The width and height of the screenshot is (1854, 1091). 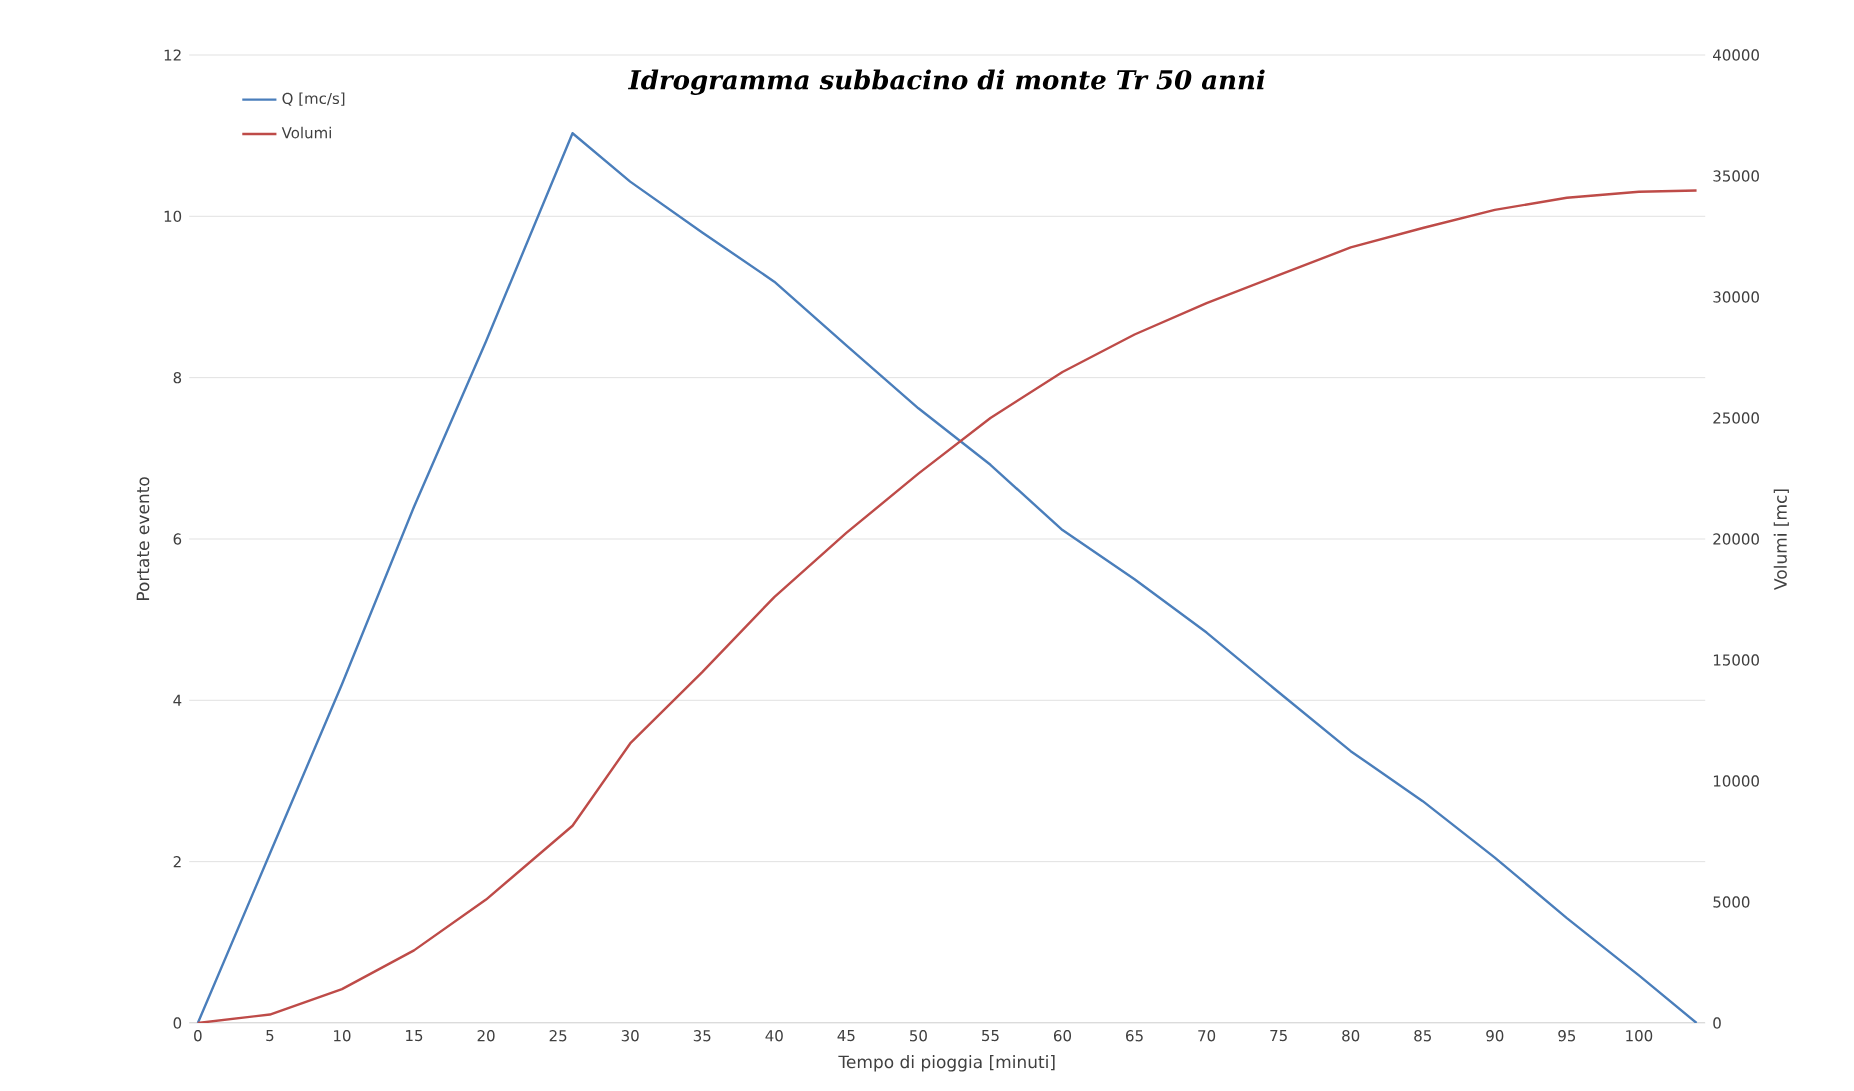 What do you see at coordinates (177, 862) in the screenshot?
I see `y-tick-label: 2` at bounding box center [177, 862].